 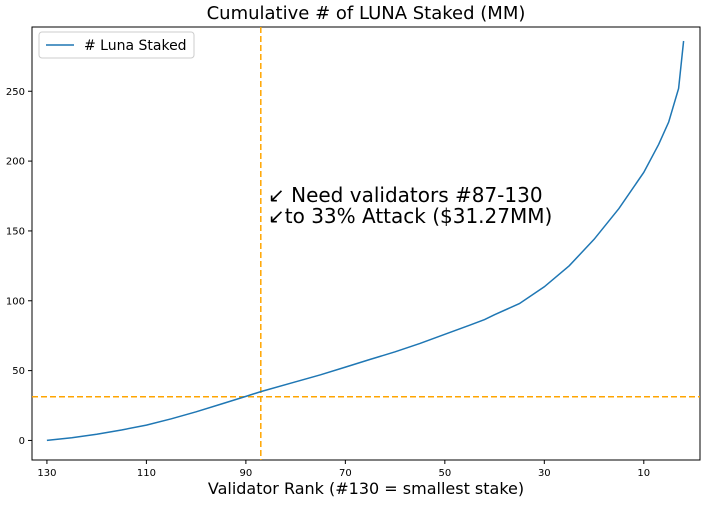 I want to click on annotation-line-2: ↙to 33% Attack ($31.27MM), so click(x=410, y=216).